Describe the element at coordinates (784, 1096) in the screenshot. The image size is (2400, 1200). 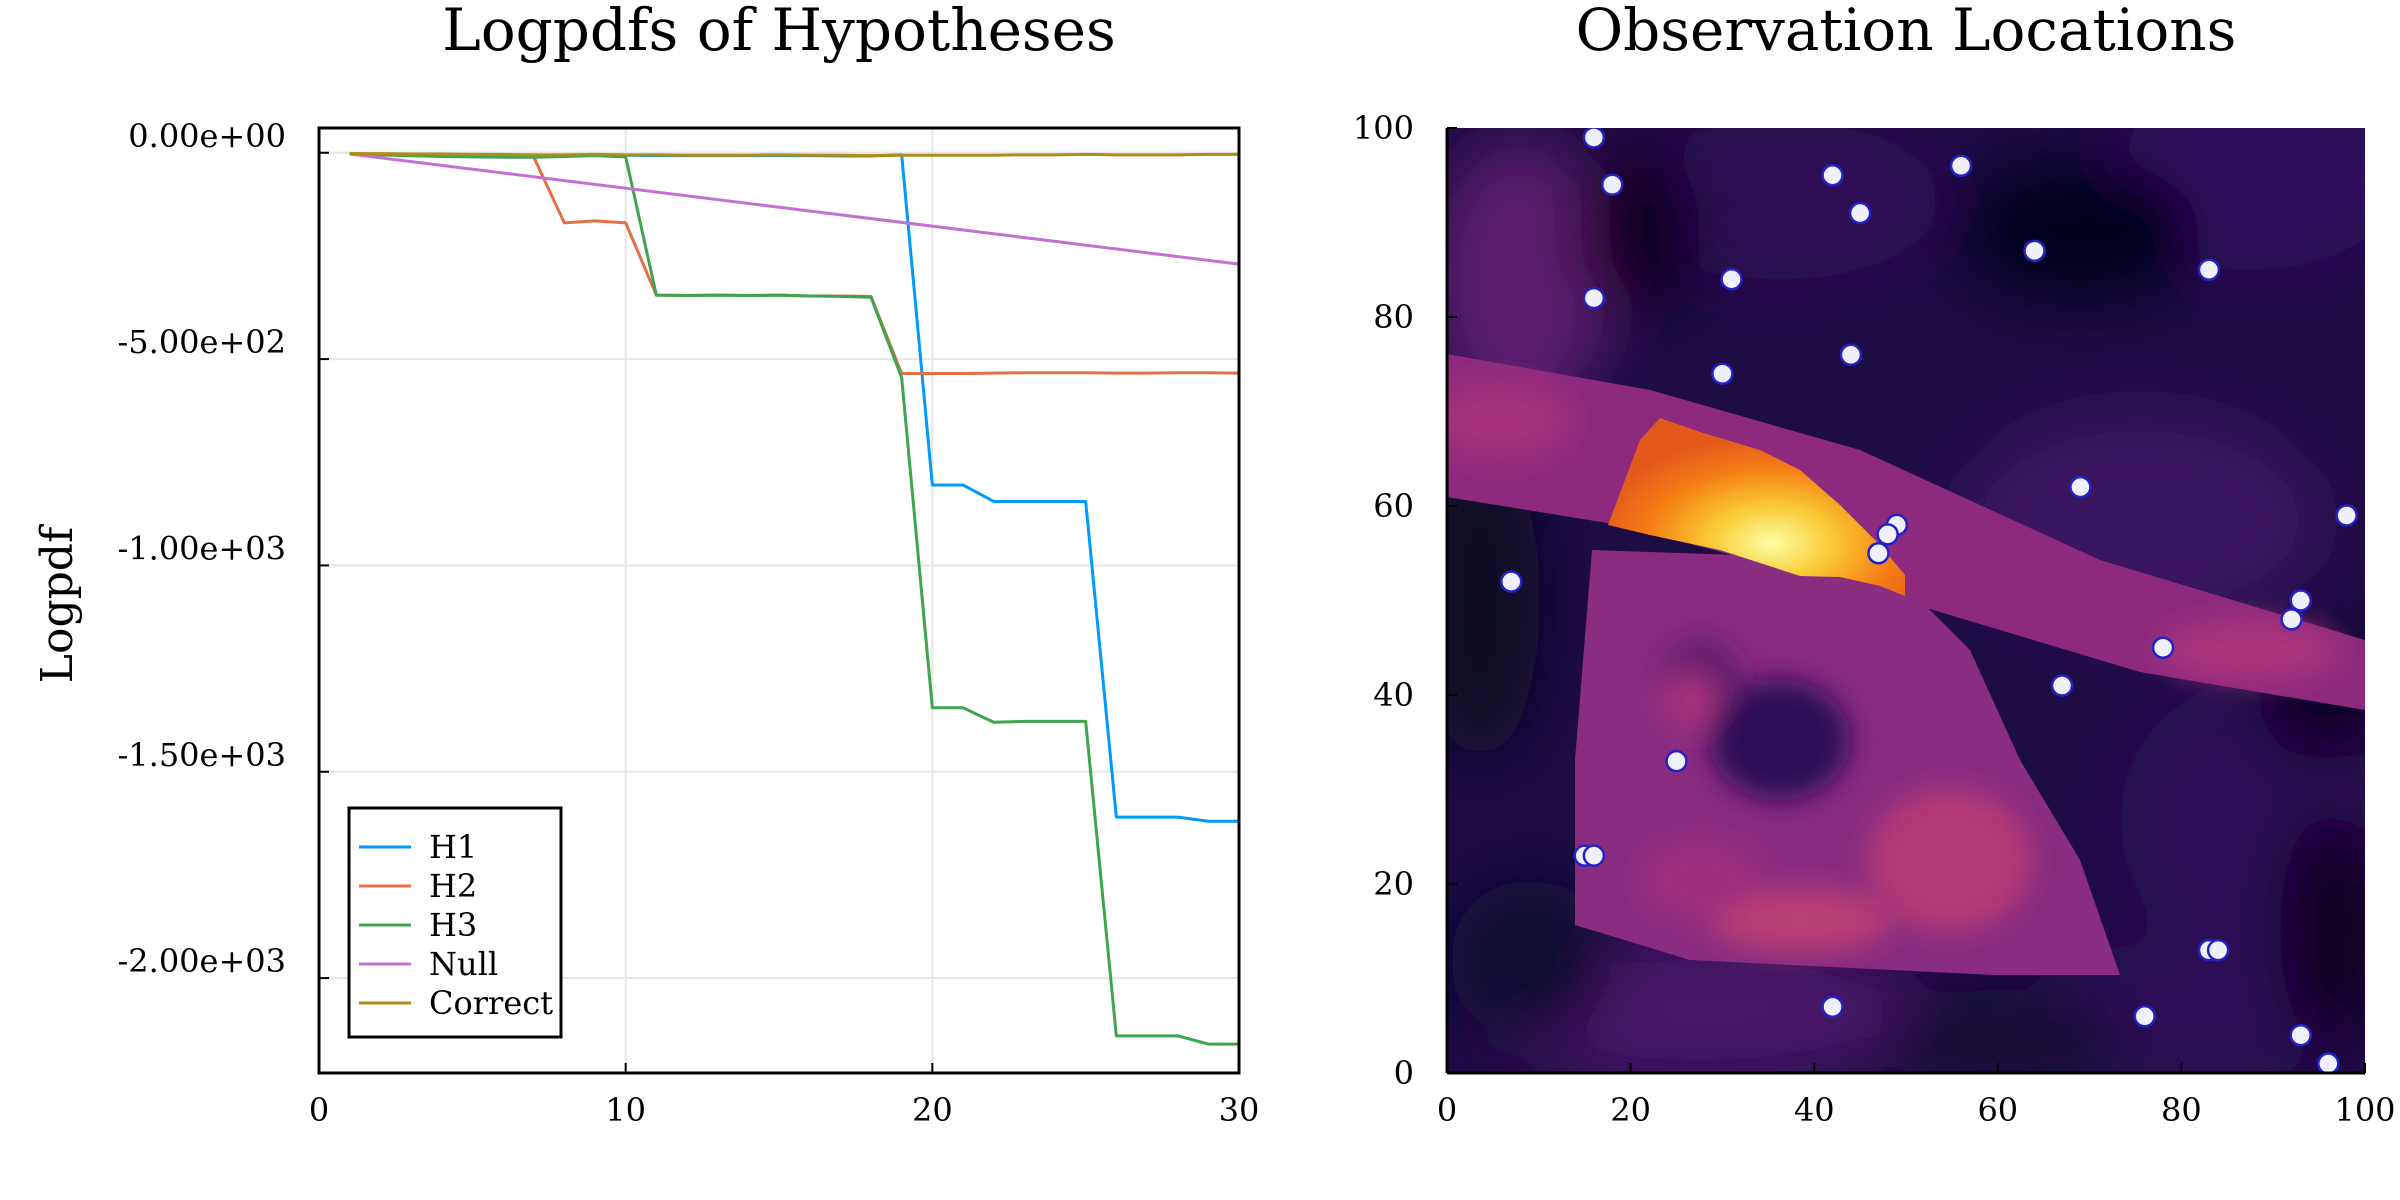
I see `left-x-ticks: 0 10 20 30` at that location.